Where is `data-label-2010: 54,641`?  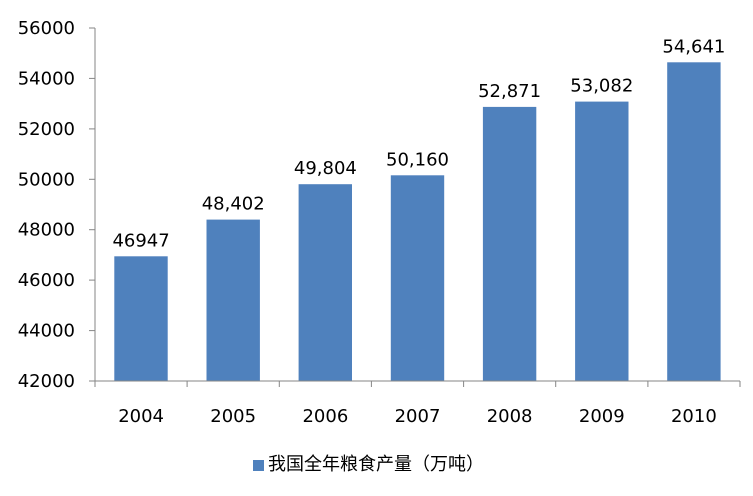 data-label-2010: 54,641 is located at coordinates (693, 46).